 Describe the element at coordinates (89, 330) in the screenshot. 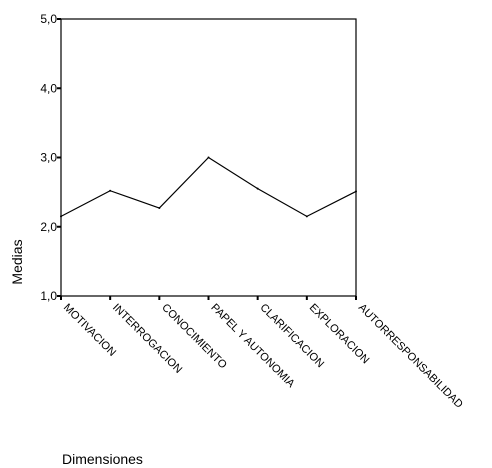

I see `x-tick-label: MOTIVACION` at that location.